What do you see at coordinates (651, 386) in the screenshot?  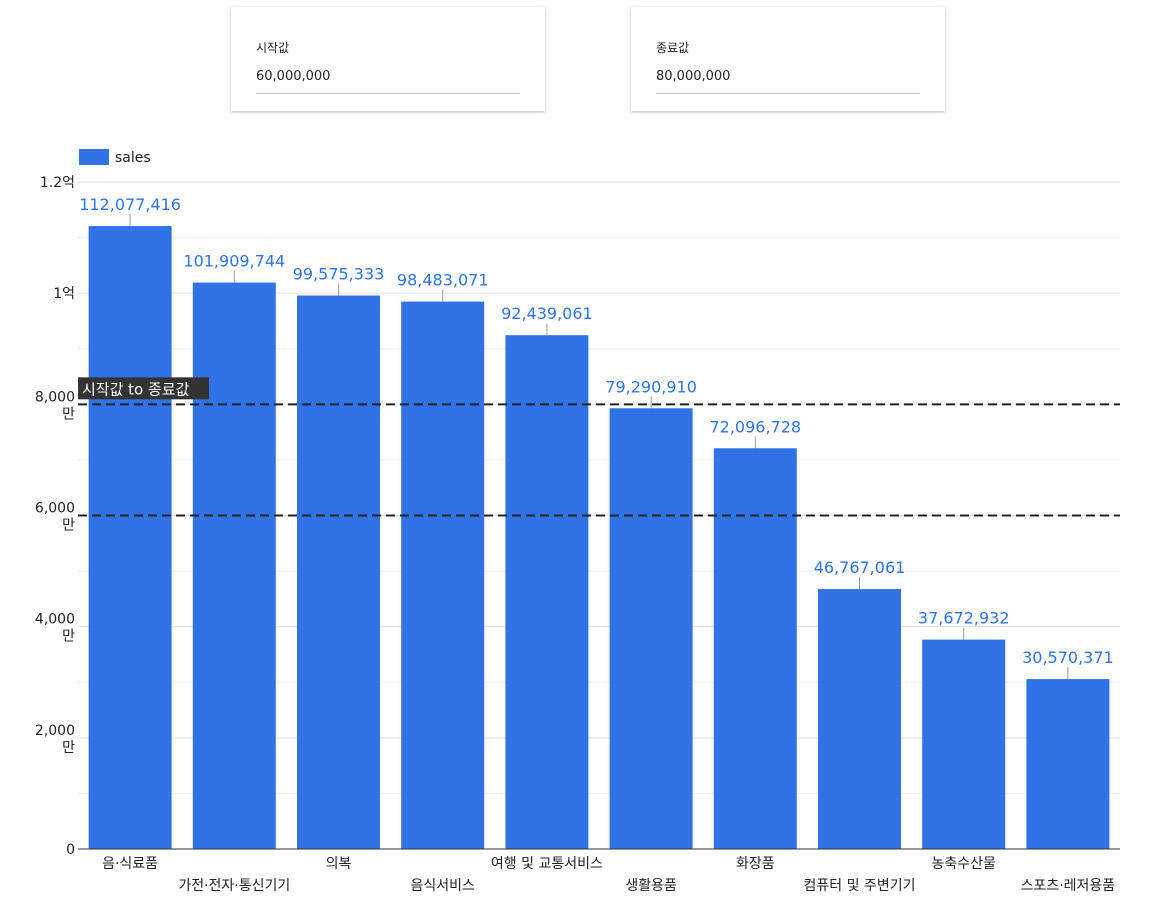 I see `data-label: 79,290,910` at bounding box center [651, 386].